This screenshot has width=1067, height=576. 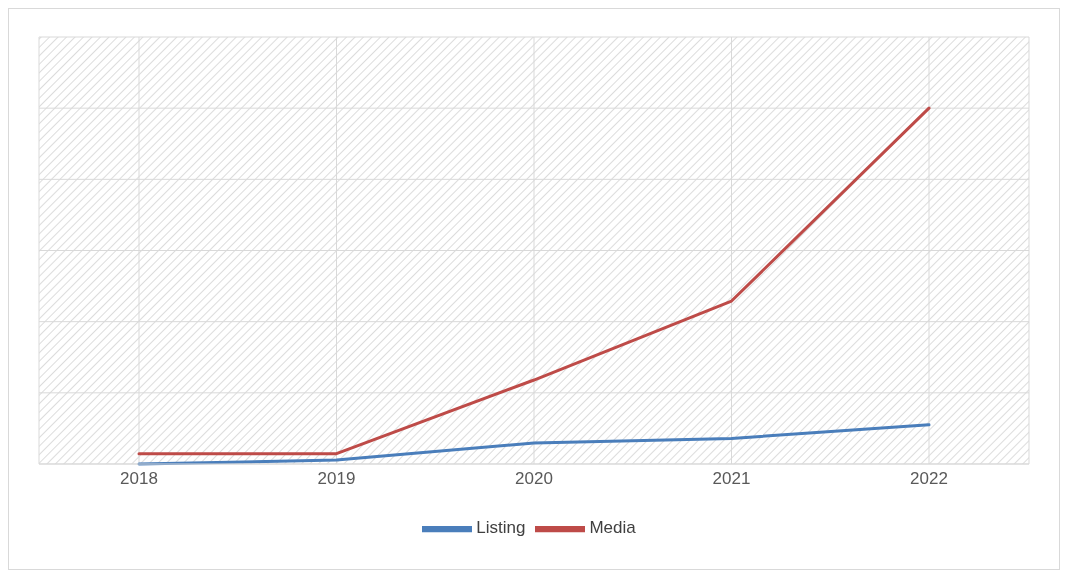 What do you see at coordinates (929, 479) in the screenshot?
I see `x-tick-label: 2022` at bounding box center [929, 479].